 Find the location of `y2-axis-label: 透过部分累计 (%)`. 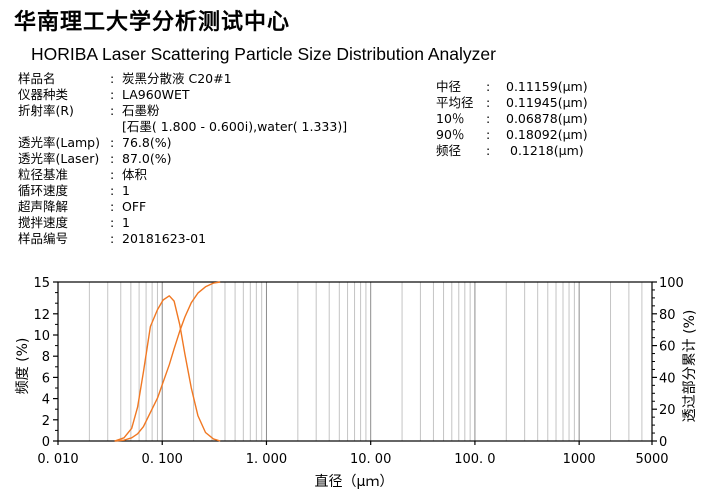

y2-axis-label: 透过部分累计 (%) is located at coordinates (690, 366).